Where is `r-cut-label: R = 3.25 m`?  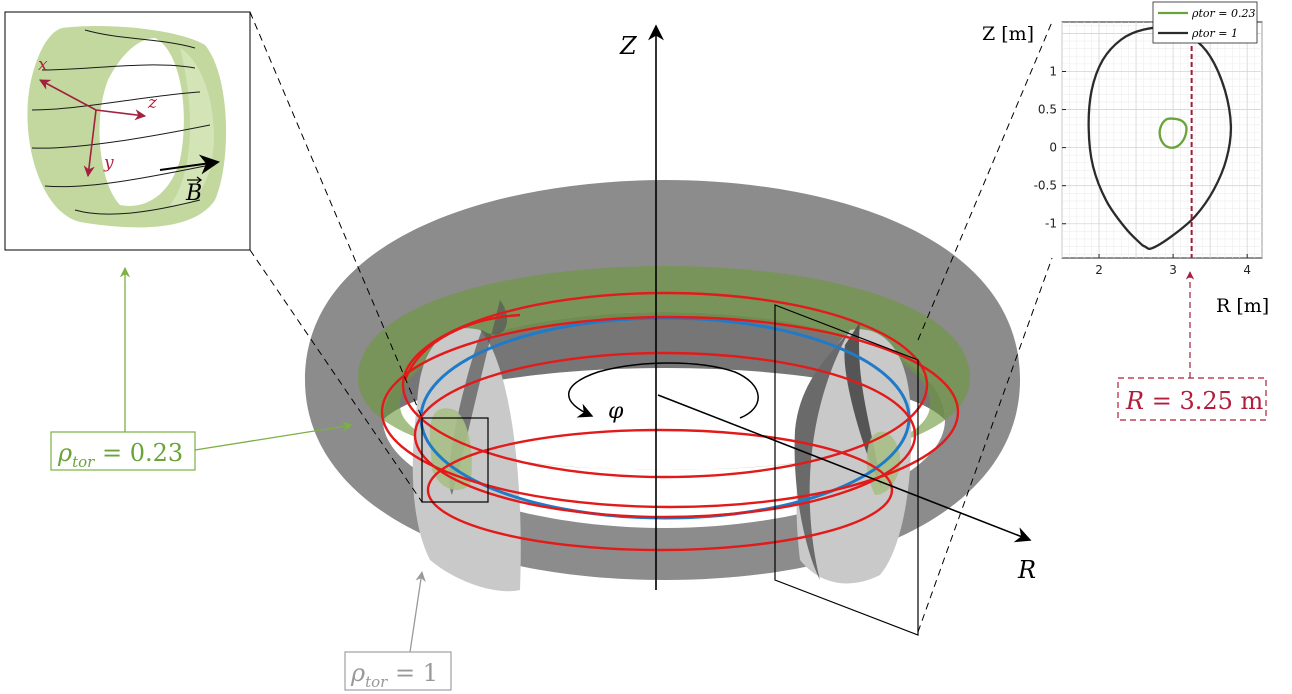
r-cut-label: R = 3.25 m is located at coordinates (1194, 401).